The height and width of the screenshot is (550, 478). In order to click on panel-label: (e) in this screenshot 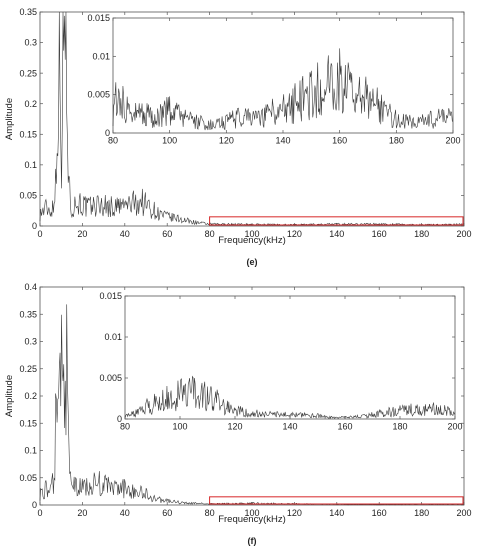, I will do `click(252, 262)`.